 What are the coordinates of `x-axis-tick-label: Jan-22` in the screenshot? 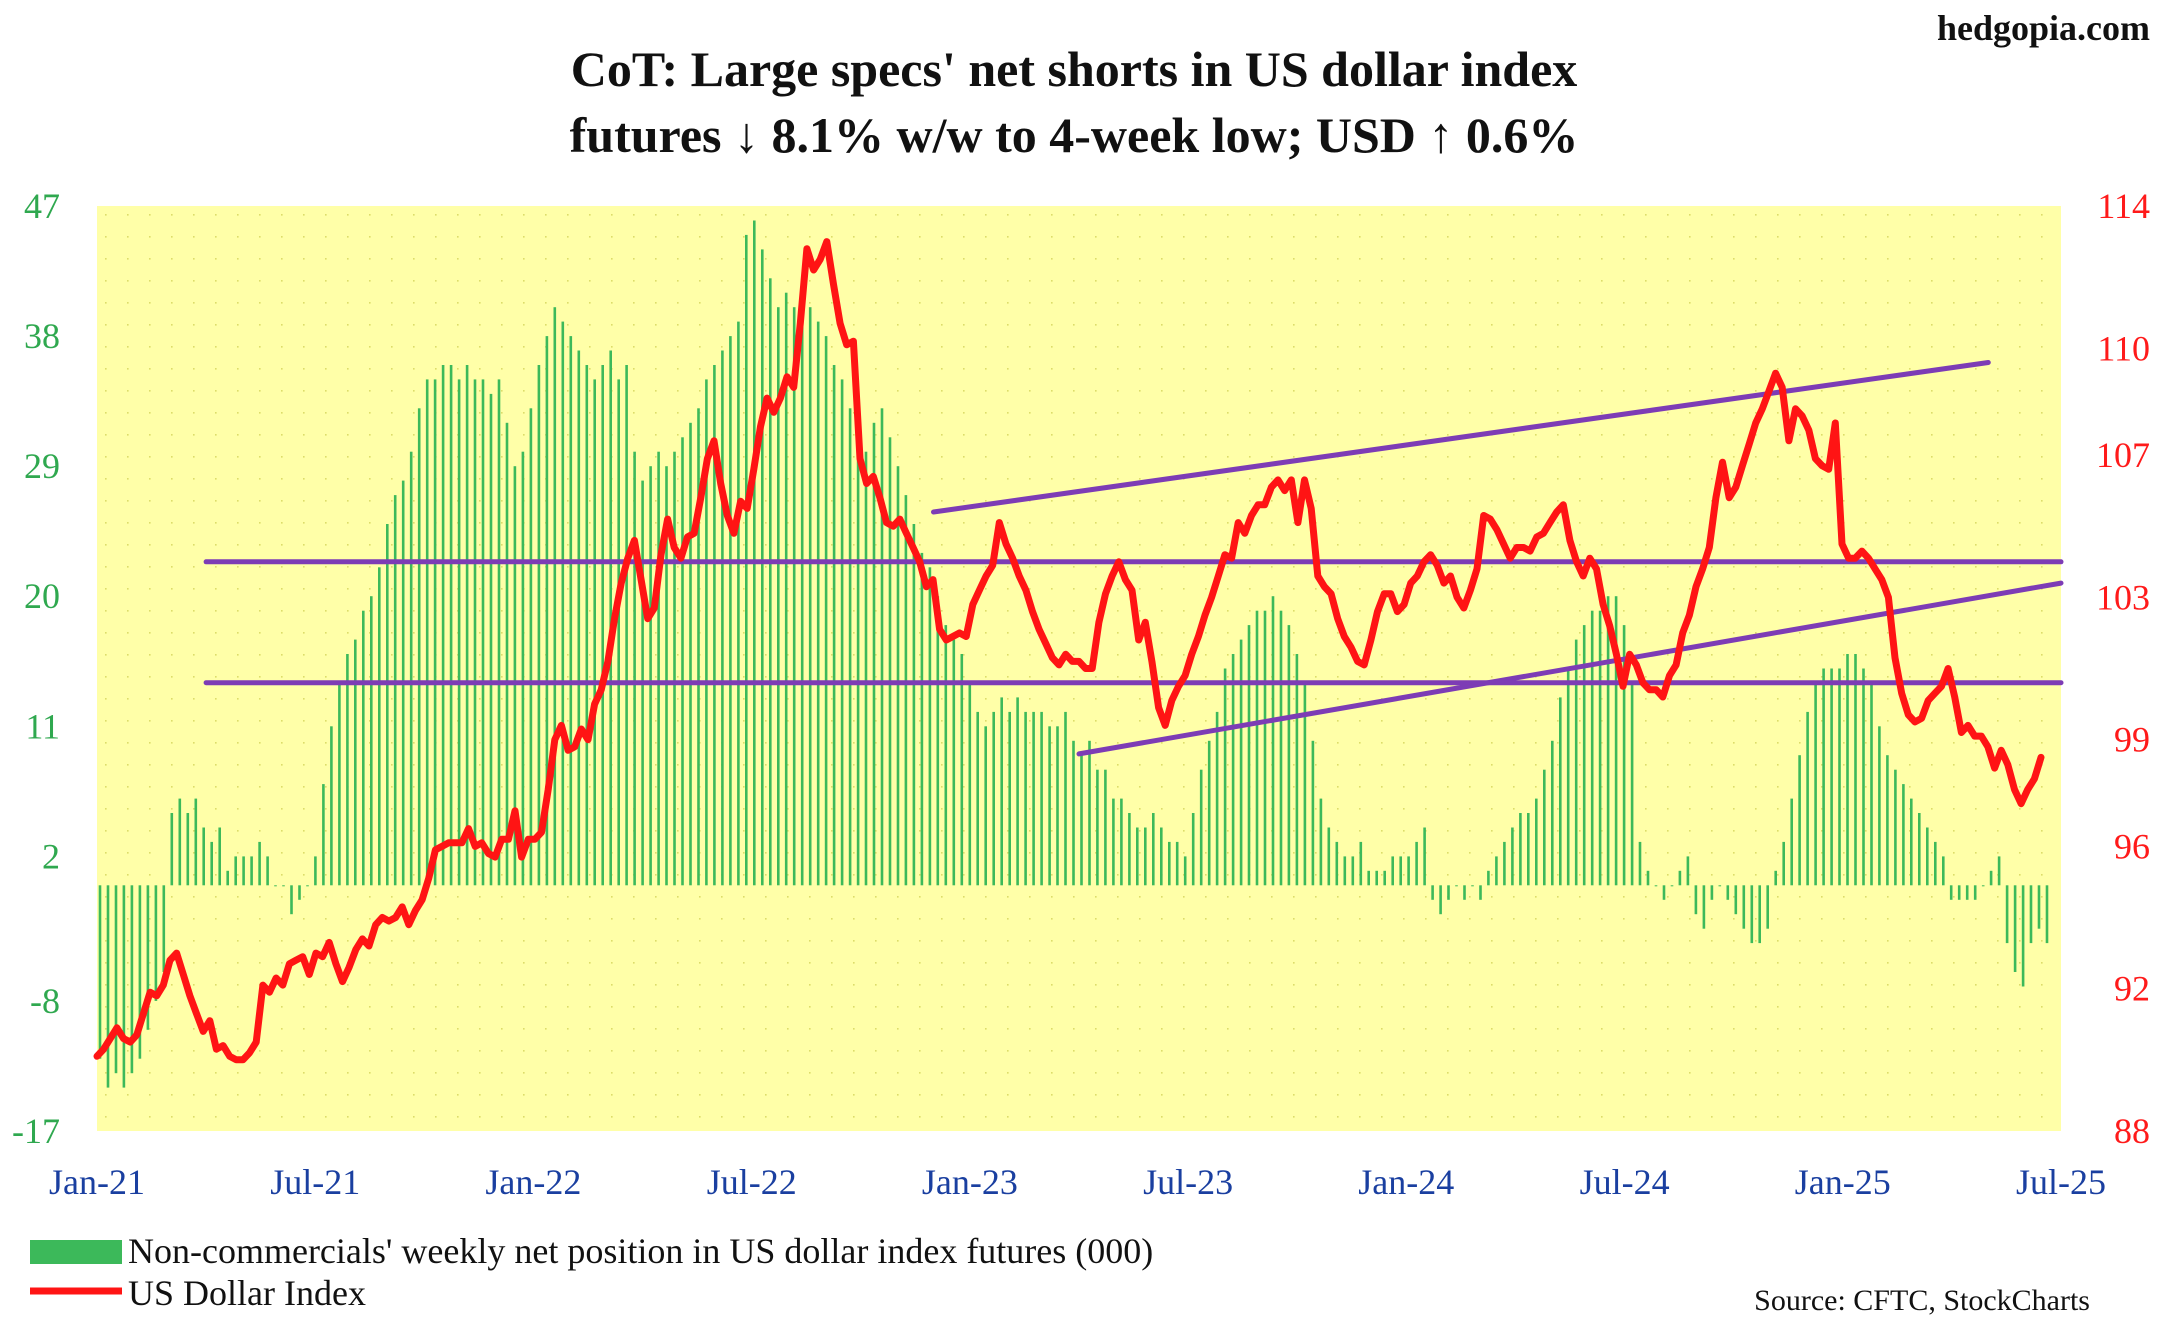 It's located at (533, 1182).